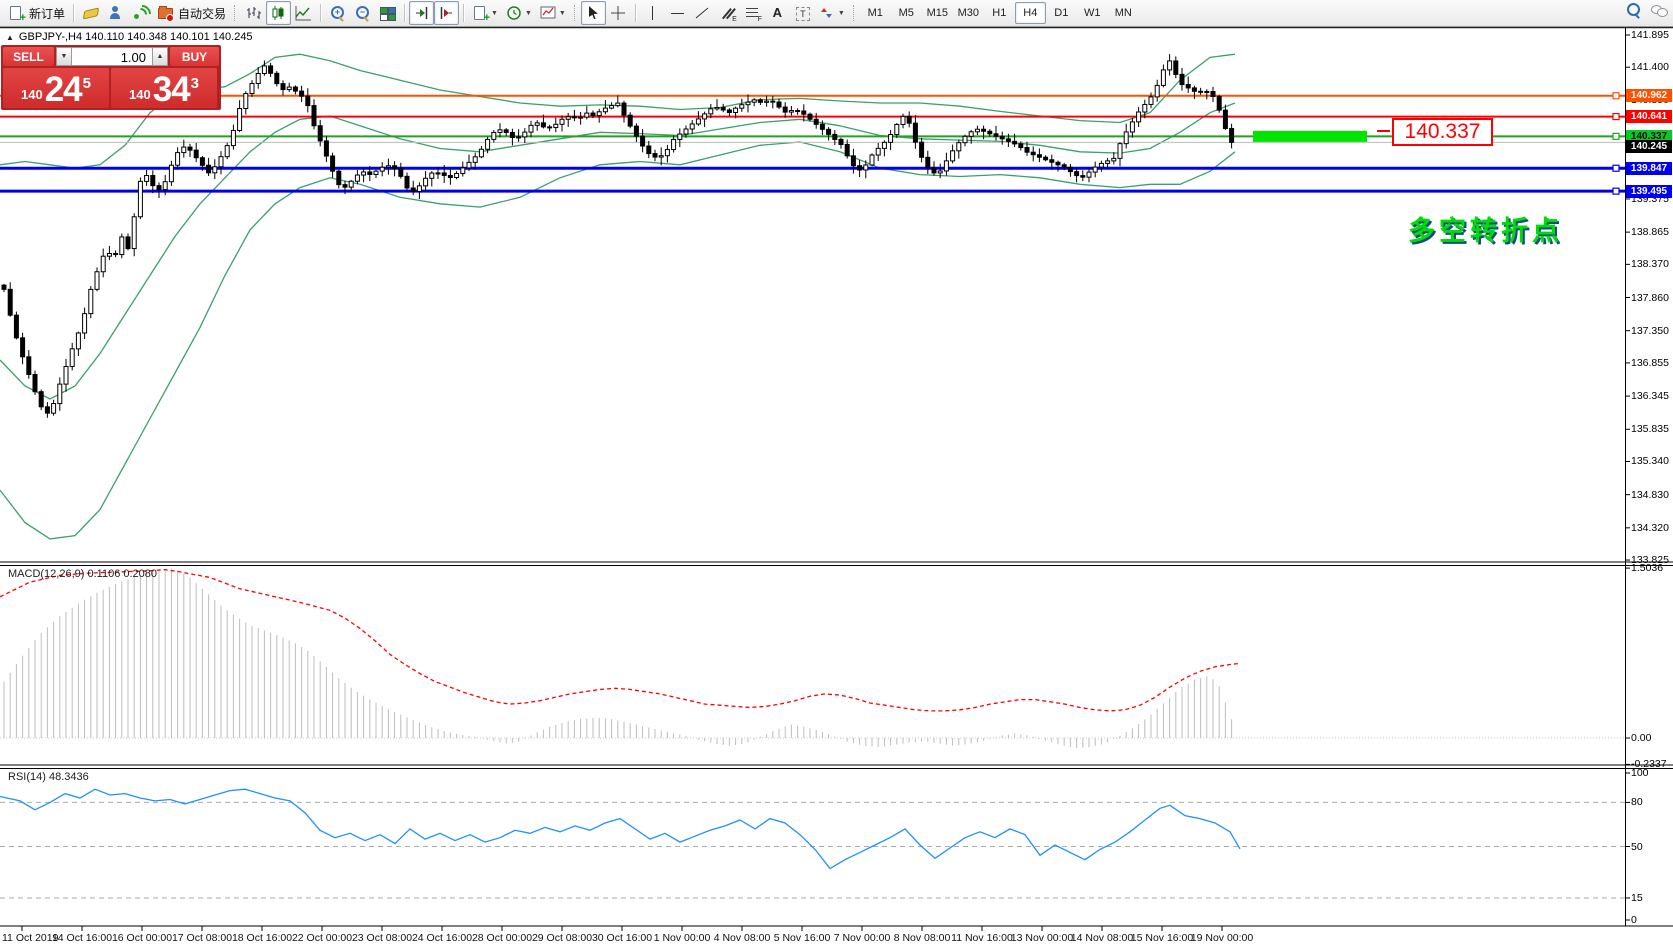 This screenshot has height=950, width=1673. I want to click on vertical-line-tool, so click(652, 13).